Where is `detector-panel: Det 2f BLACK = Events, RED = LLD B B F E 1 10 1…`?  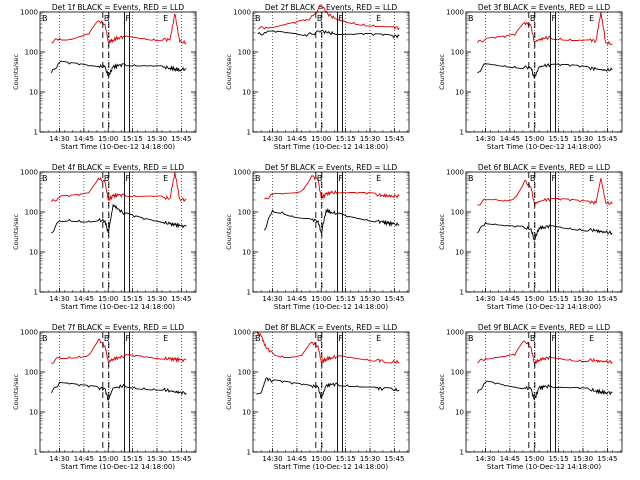 detector-panel: Det 2f BLACK = Events, RED = LLD B B F E 1 10 1… is located at coordinates (317, 77).